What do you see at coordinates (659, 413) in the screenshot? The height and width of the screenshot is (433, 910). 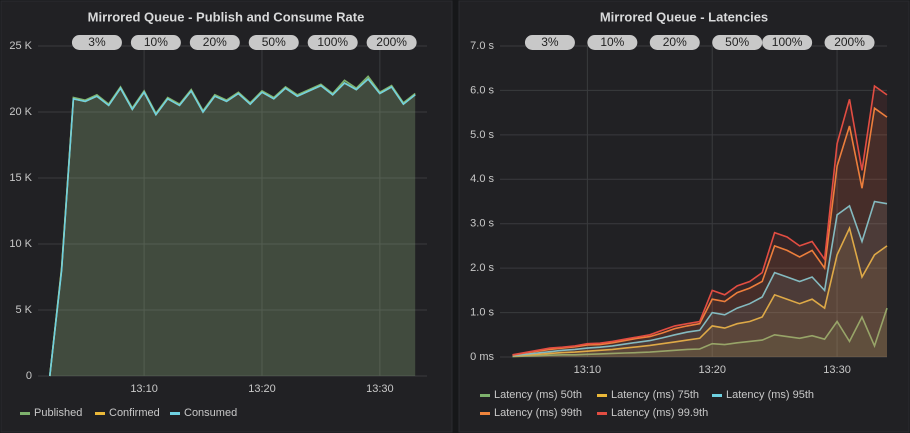 I see `legend-label: Latency (ms) 99.9th` at bounding box center [659, 413].